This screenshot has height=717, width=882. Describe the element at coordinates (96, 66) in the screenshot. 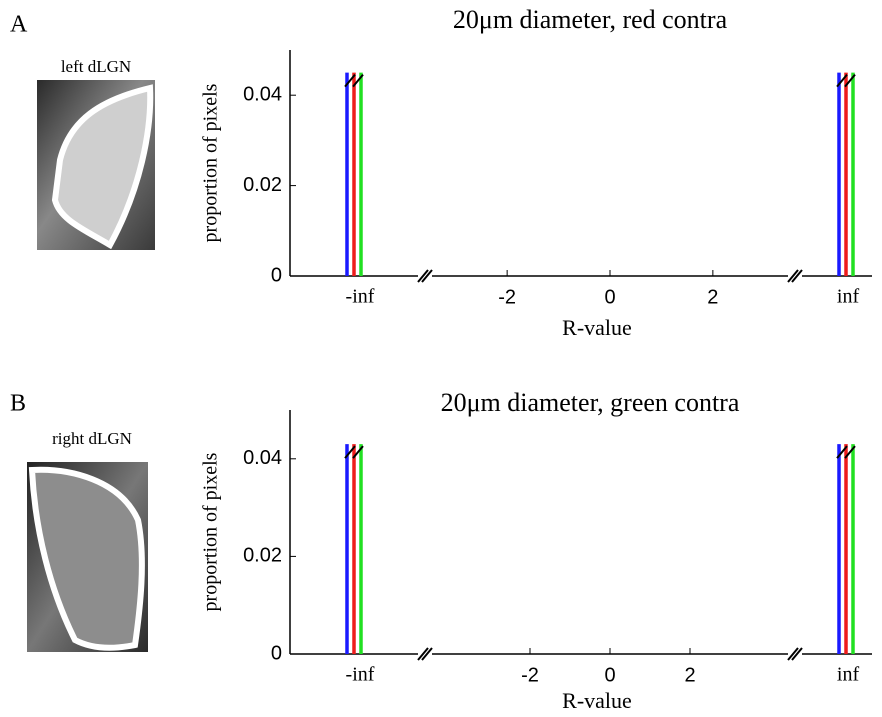

I see `image-label: left dLGN` at that location.